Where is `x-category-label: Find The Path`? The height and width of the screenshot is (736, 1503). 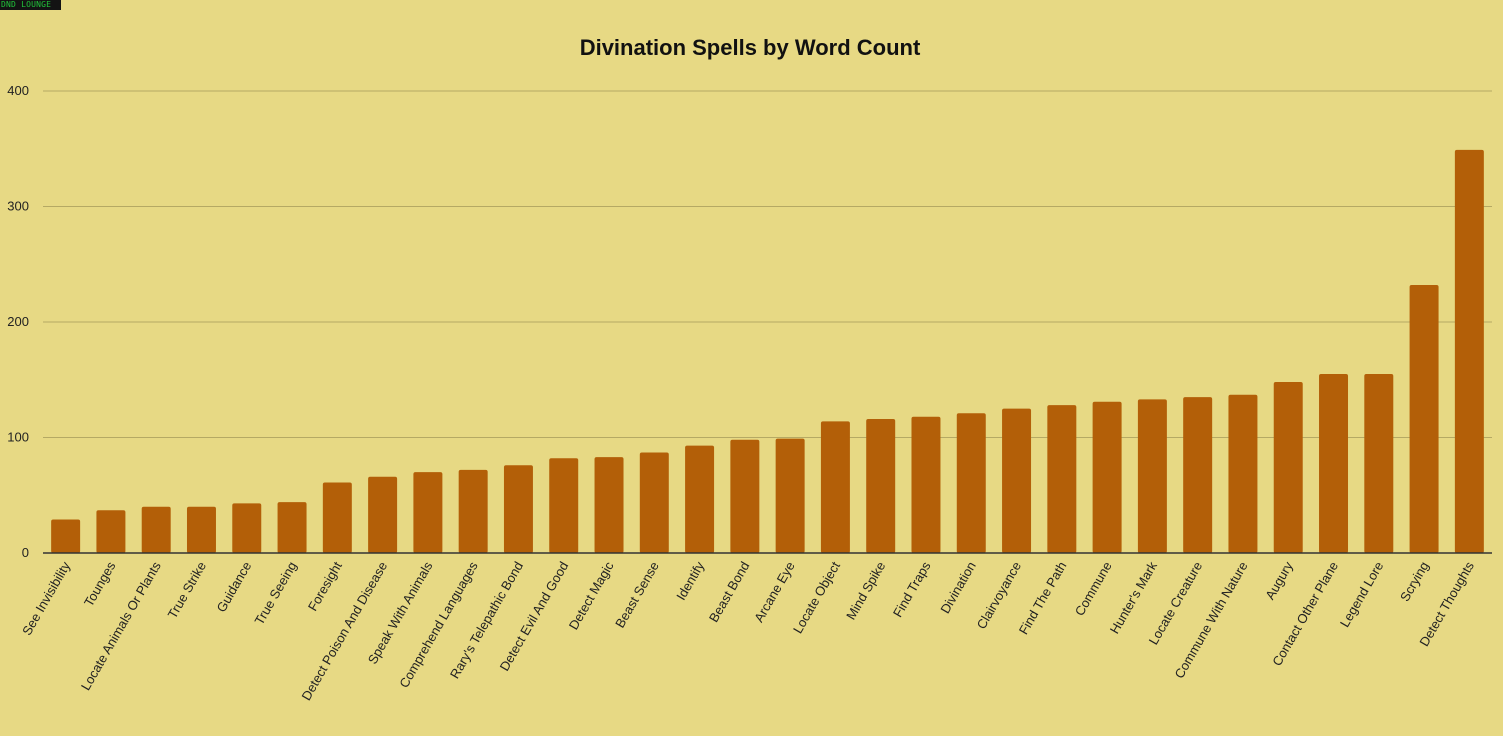
x-category-label: Find The Path is located at coordinates (1043, 598).